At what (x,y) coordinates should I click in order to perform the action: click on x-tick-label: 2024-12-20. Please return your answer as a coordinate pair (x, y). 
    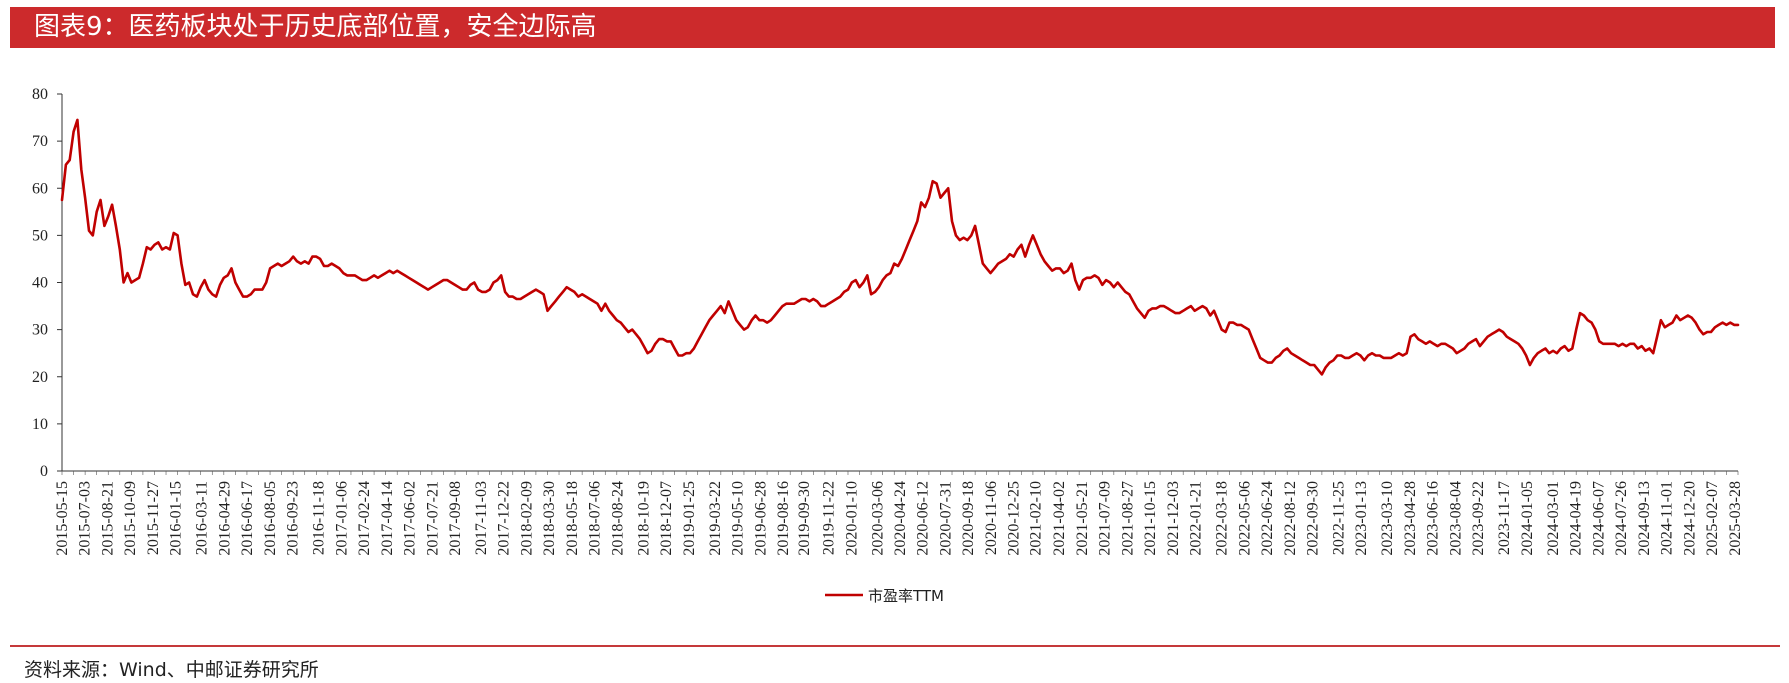
    Looking at the image, I should click on (1689, 518).